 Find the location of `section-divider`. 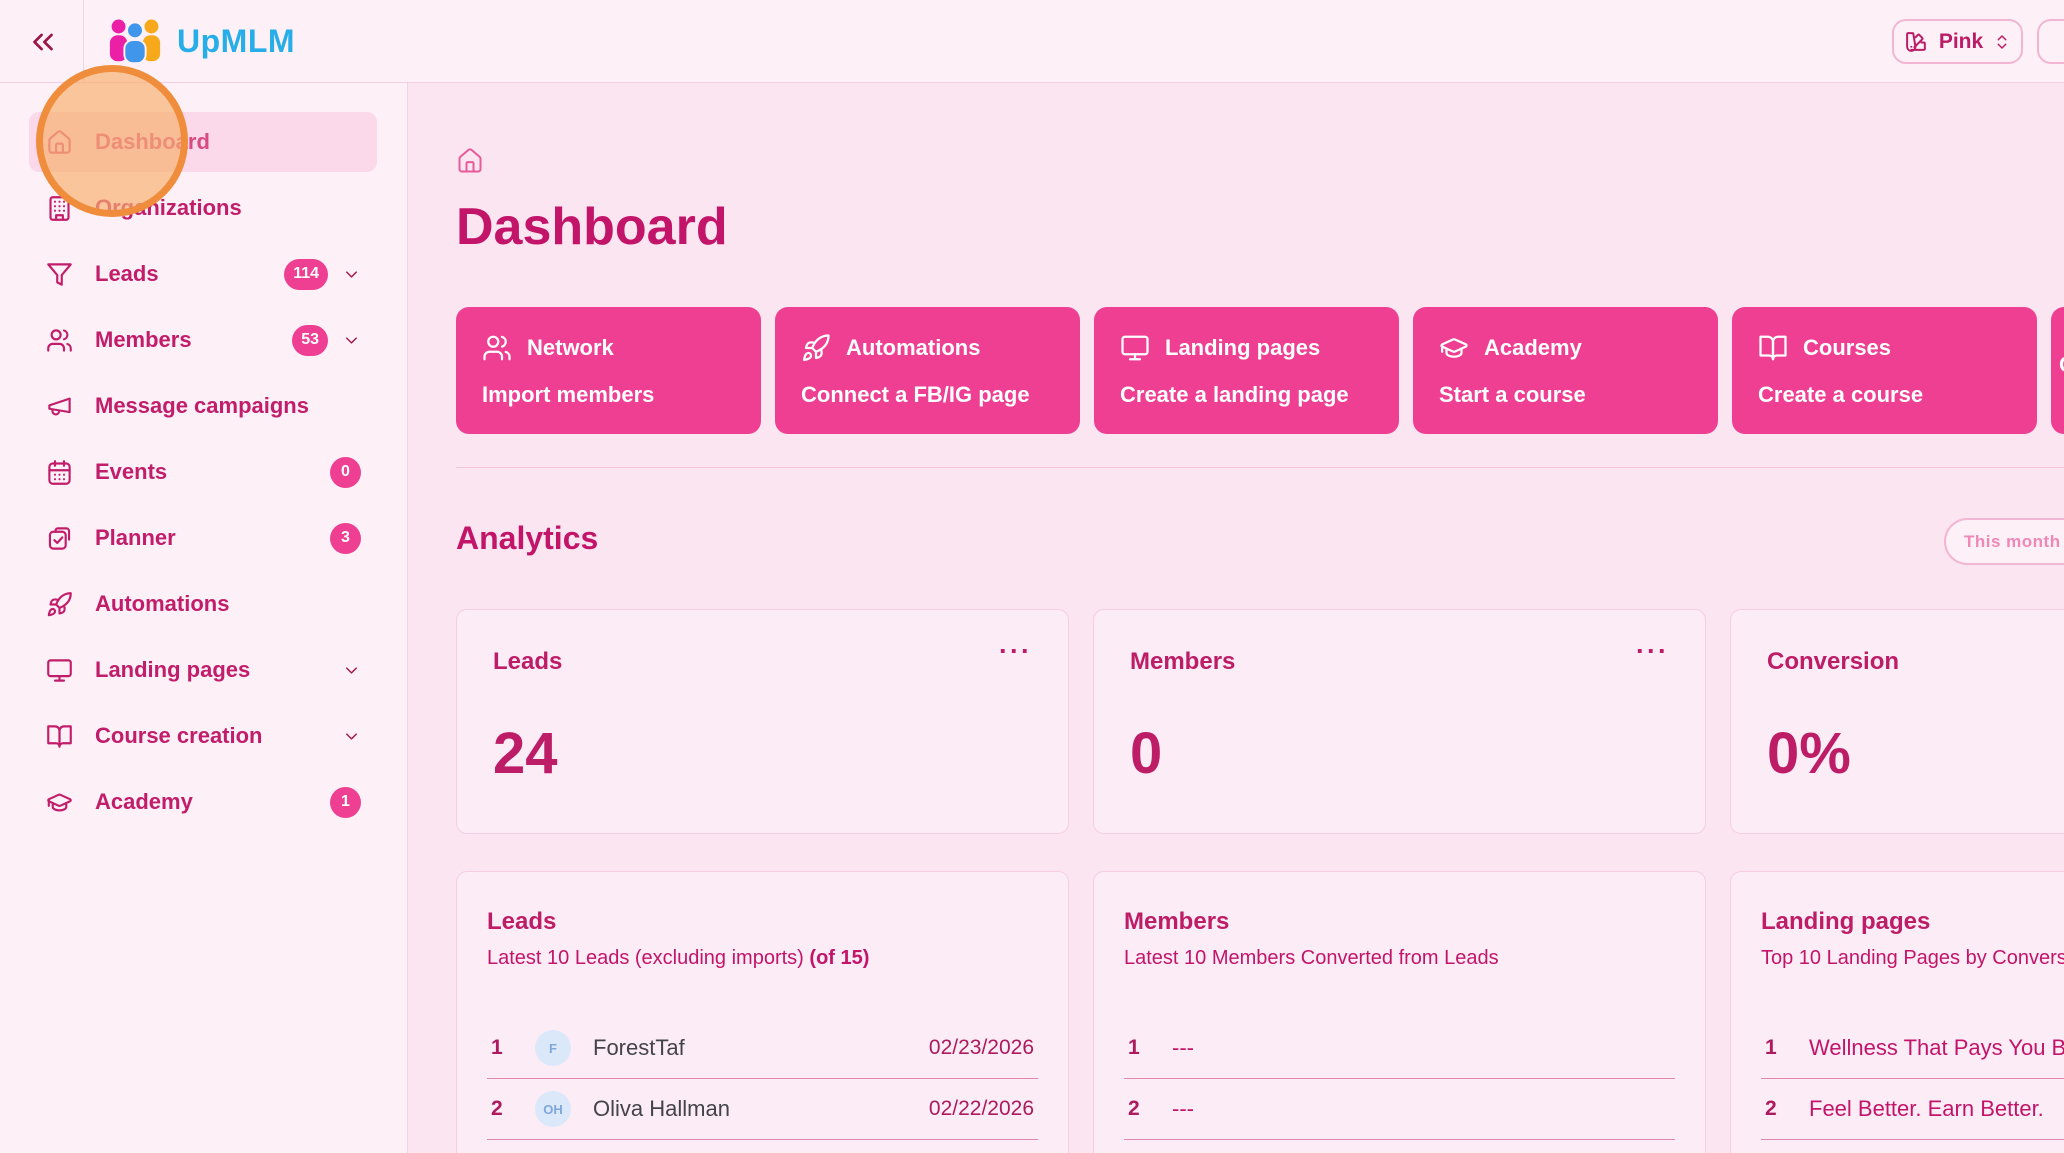

section-divider is located at coordinates (1260, 467).